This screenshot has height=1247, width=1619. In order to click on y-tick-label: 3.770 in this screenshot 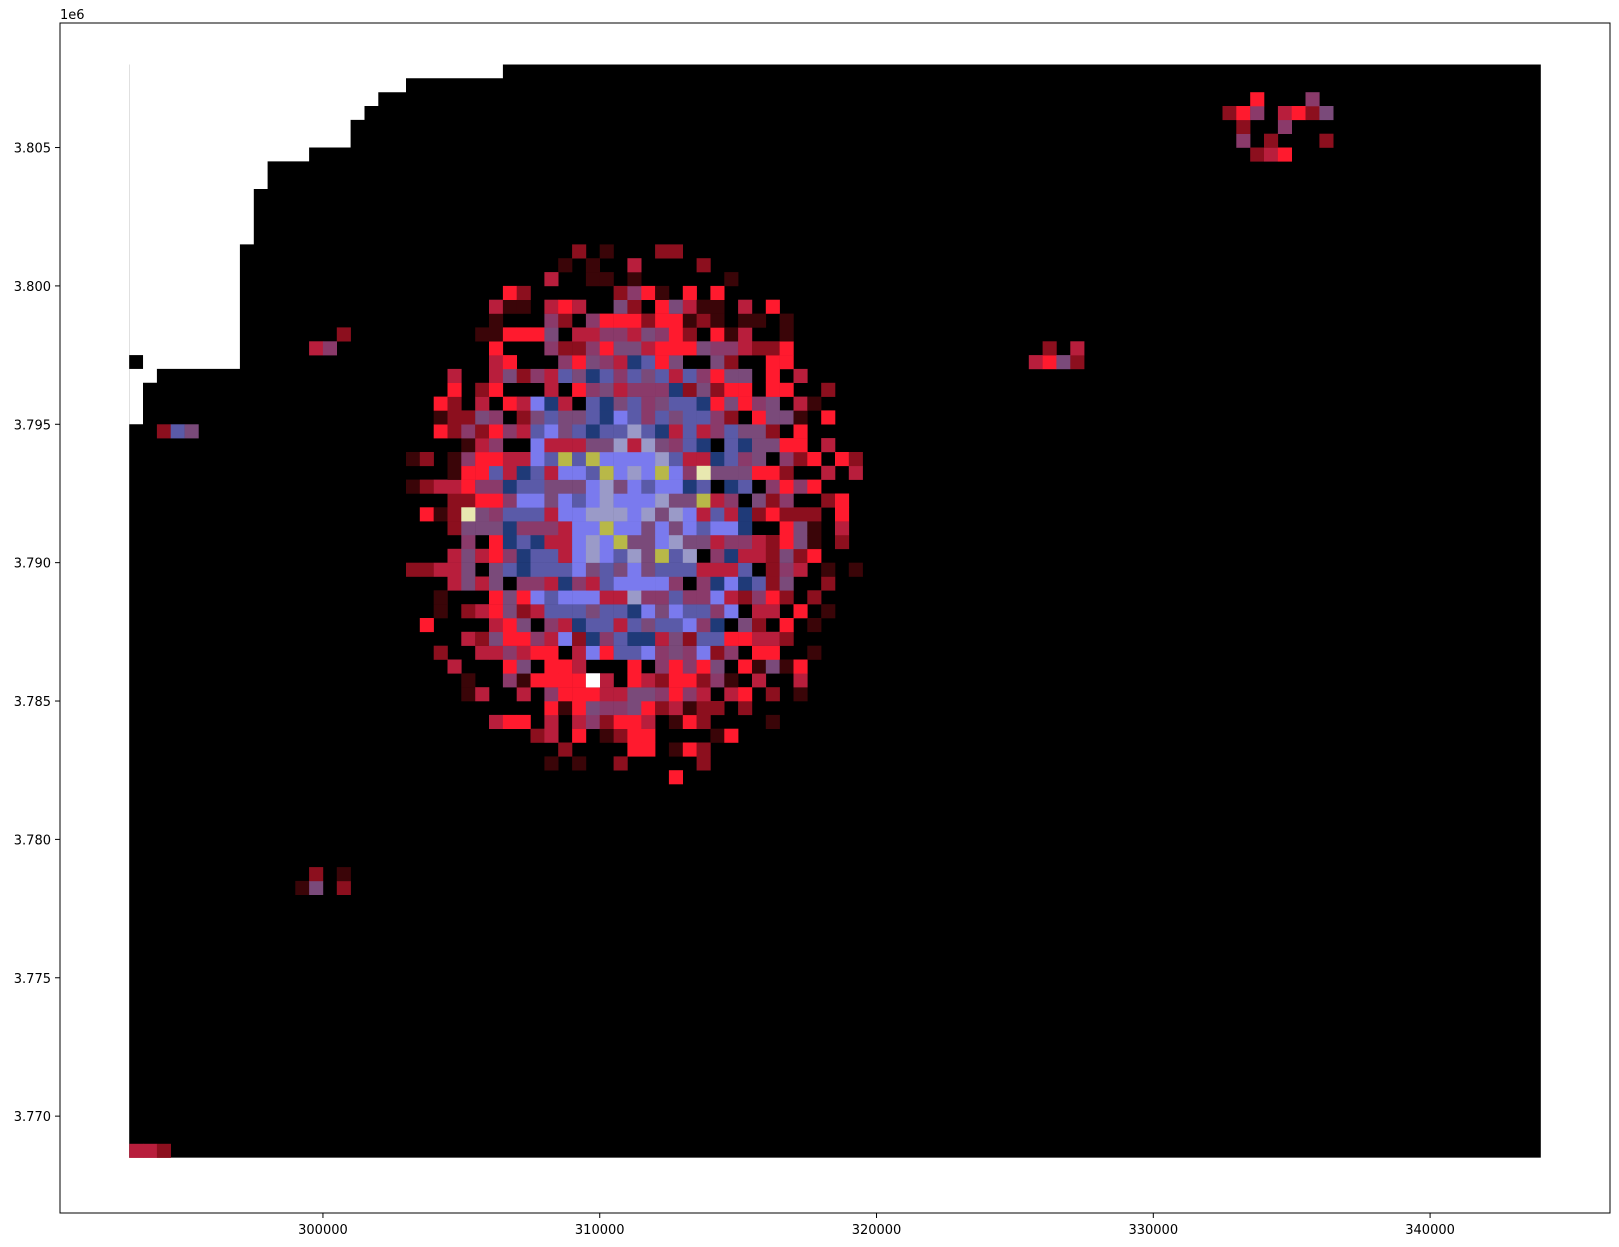, I will do `click(32, 1117)`.